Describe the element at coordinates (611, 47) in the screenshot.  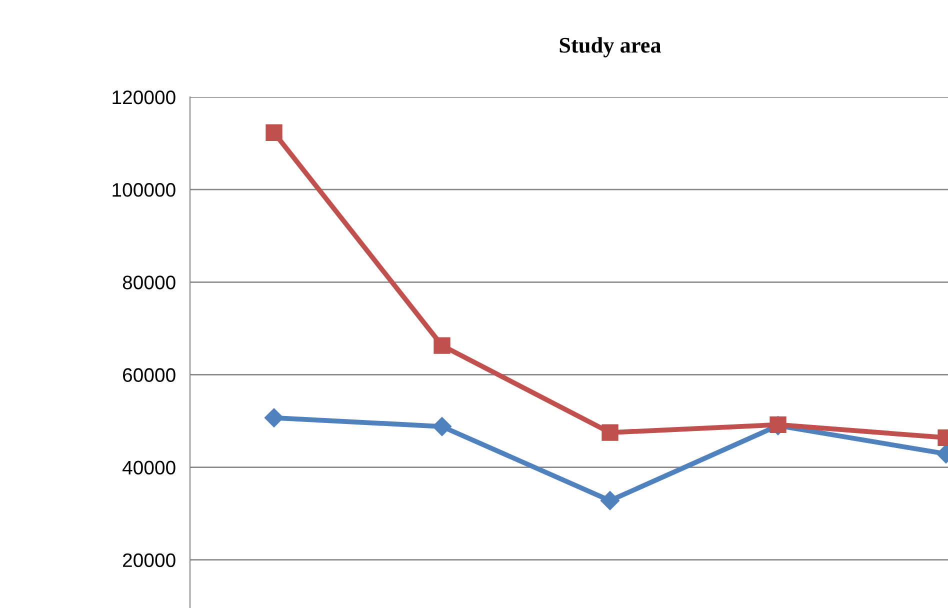
I see `chart-title: Study area` at that location.